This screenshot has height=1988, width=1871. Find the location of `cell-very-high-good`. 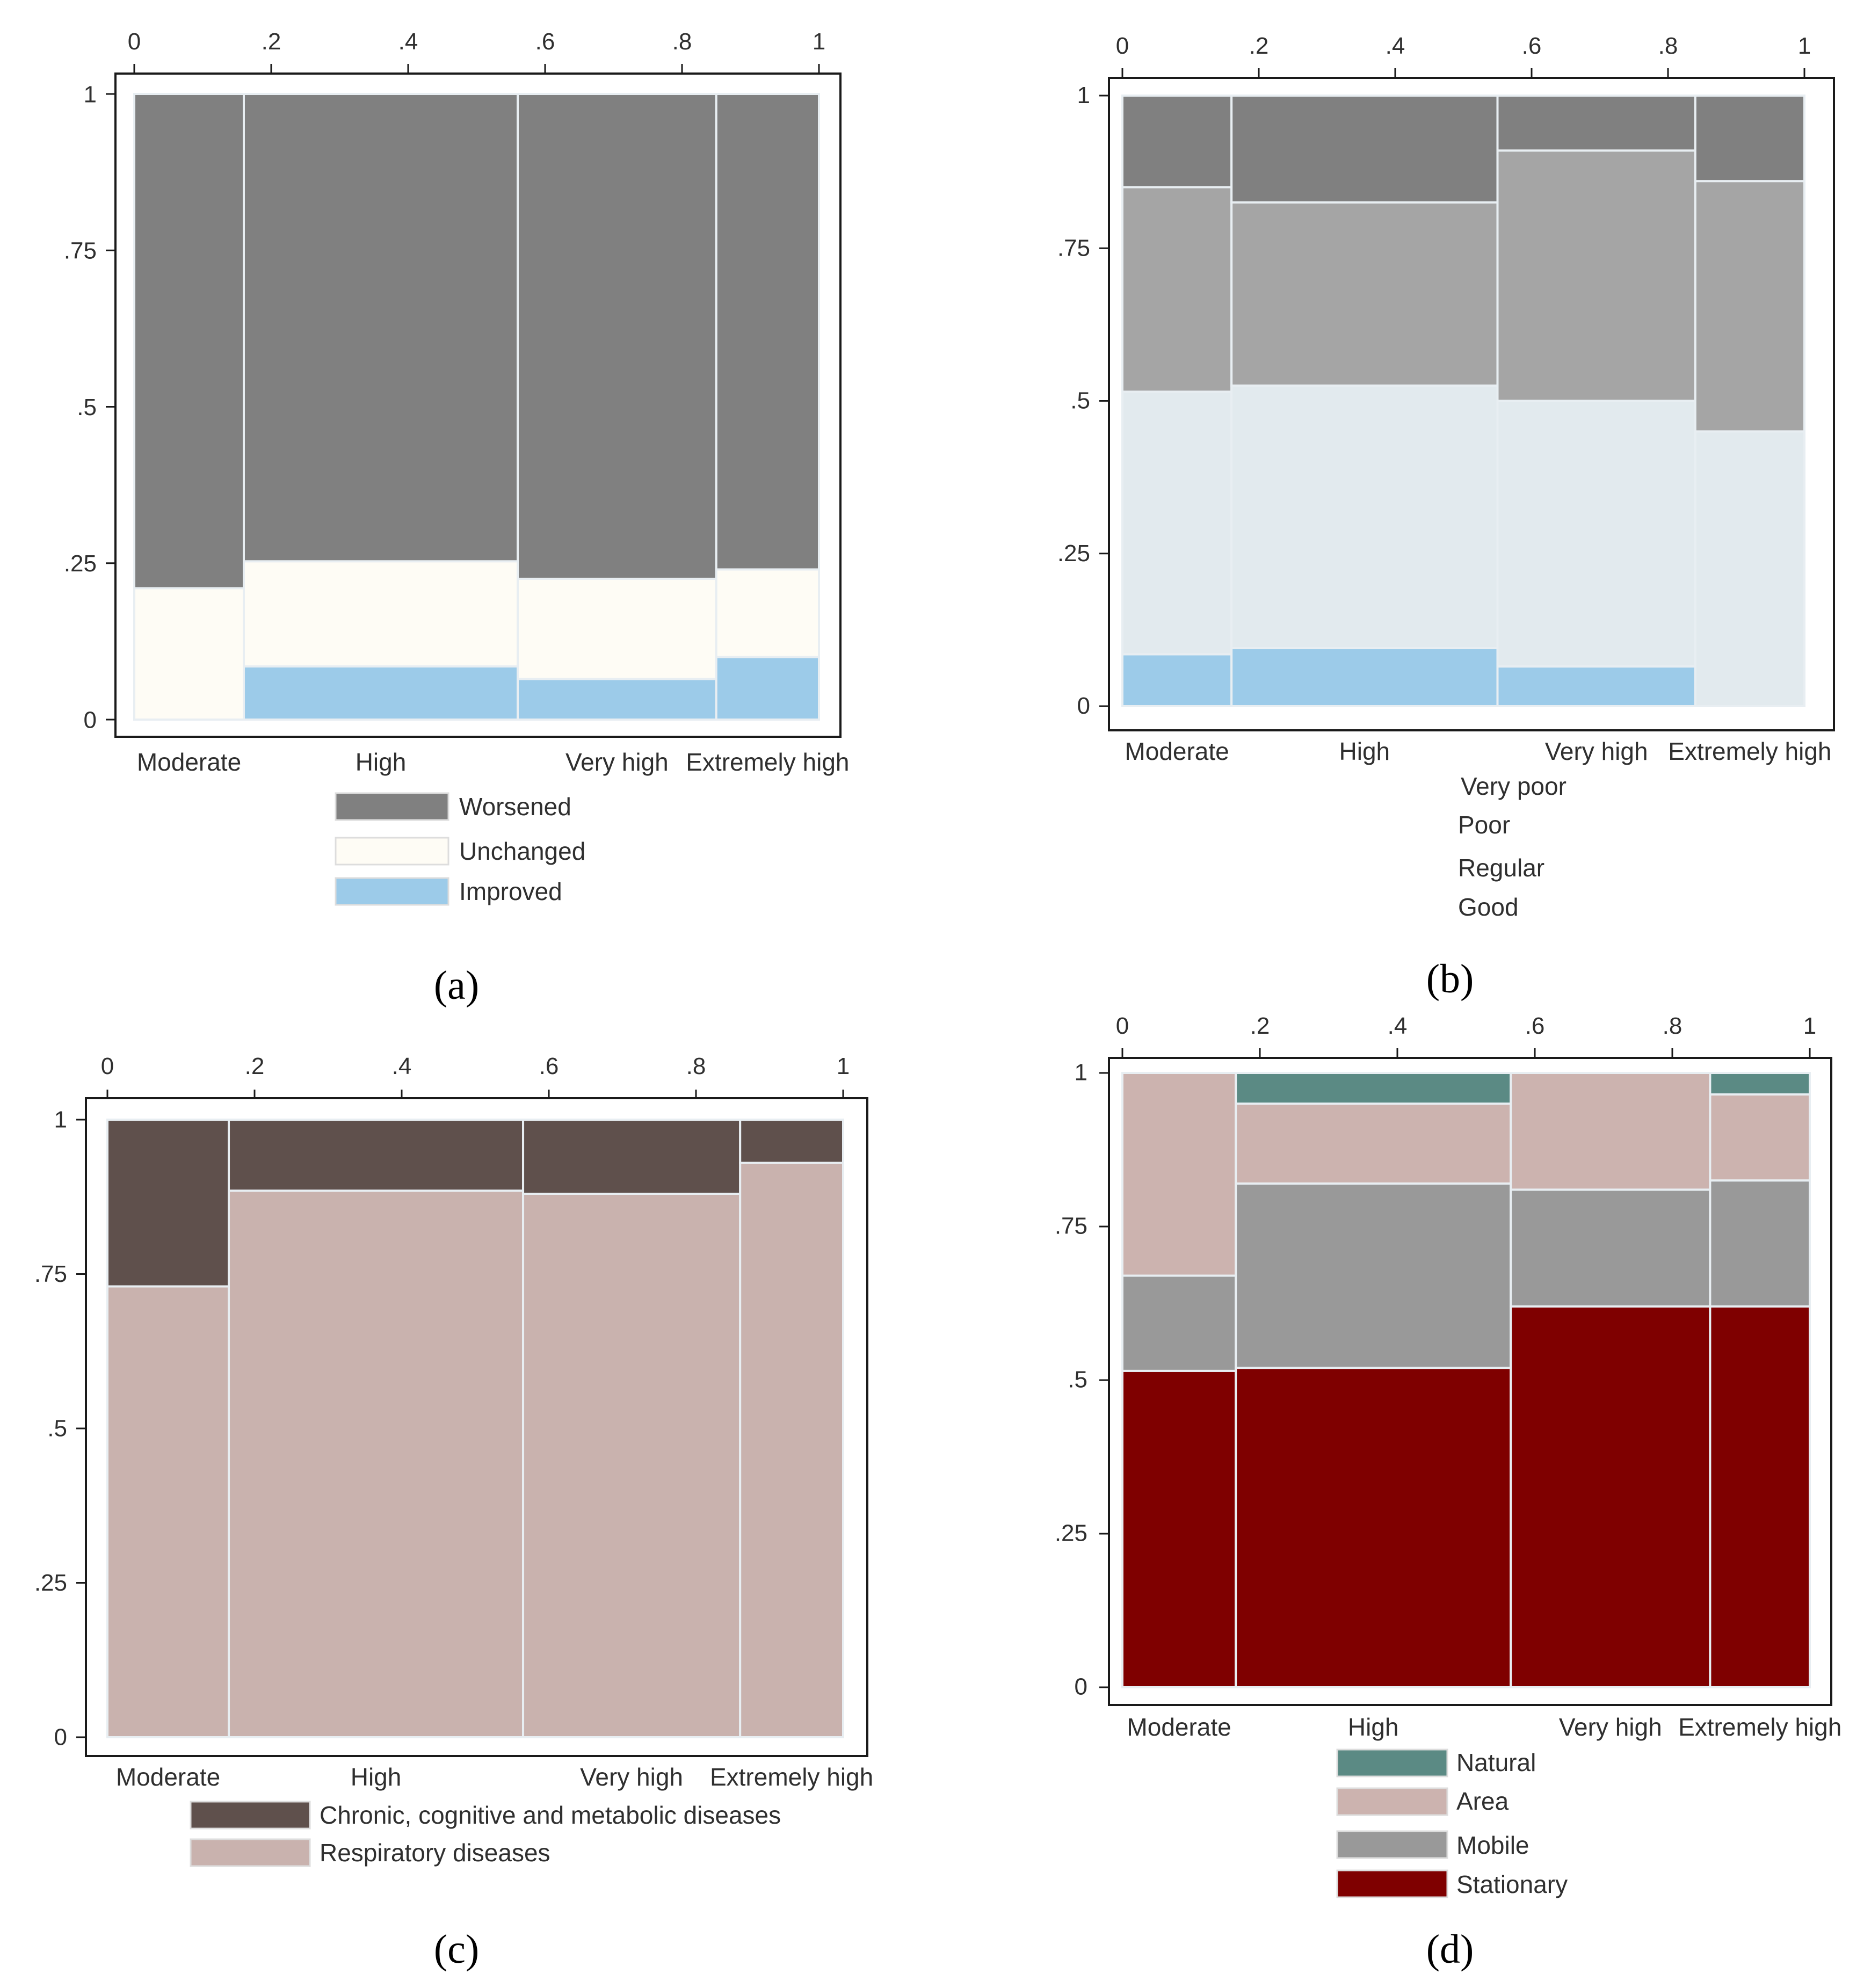

cell-very-high-good is located at coordinates (1596, 686).